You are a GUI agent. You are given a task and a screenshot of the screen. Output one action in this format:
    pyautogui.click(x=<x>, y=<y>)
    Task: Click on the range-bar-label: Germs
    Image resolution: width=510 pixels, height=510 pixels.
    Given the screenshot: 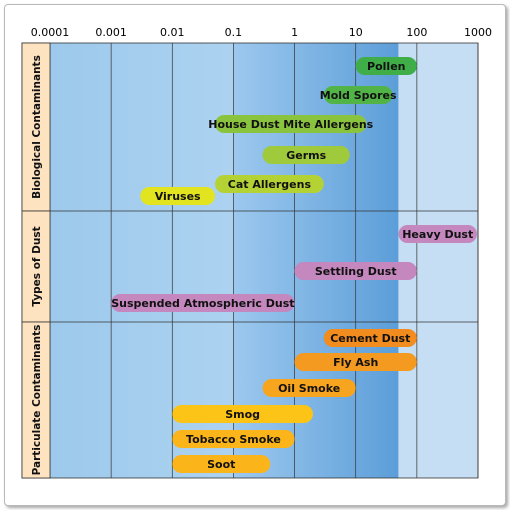 What is the action you would take?
    pyautogui.click(x=306, y=155)
    